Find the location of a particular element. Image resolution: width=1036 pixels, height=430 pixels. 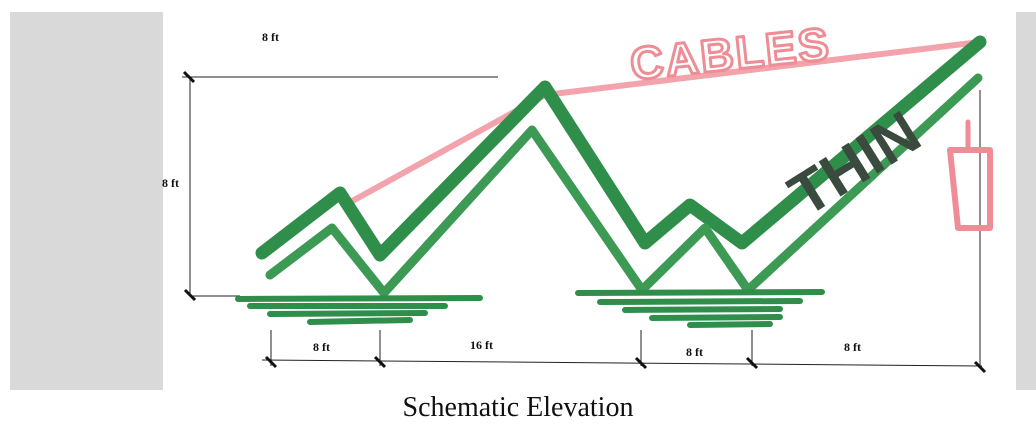

bottom-label-1: 8 ft is located at coordinates (321, 347).